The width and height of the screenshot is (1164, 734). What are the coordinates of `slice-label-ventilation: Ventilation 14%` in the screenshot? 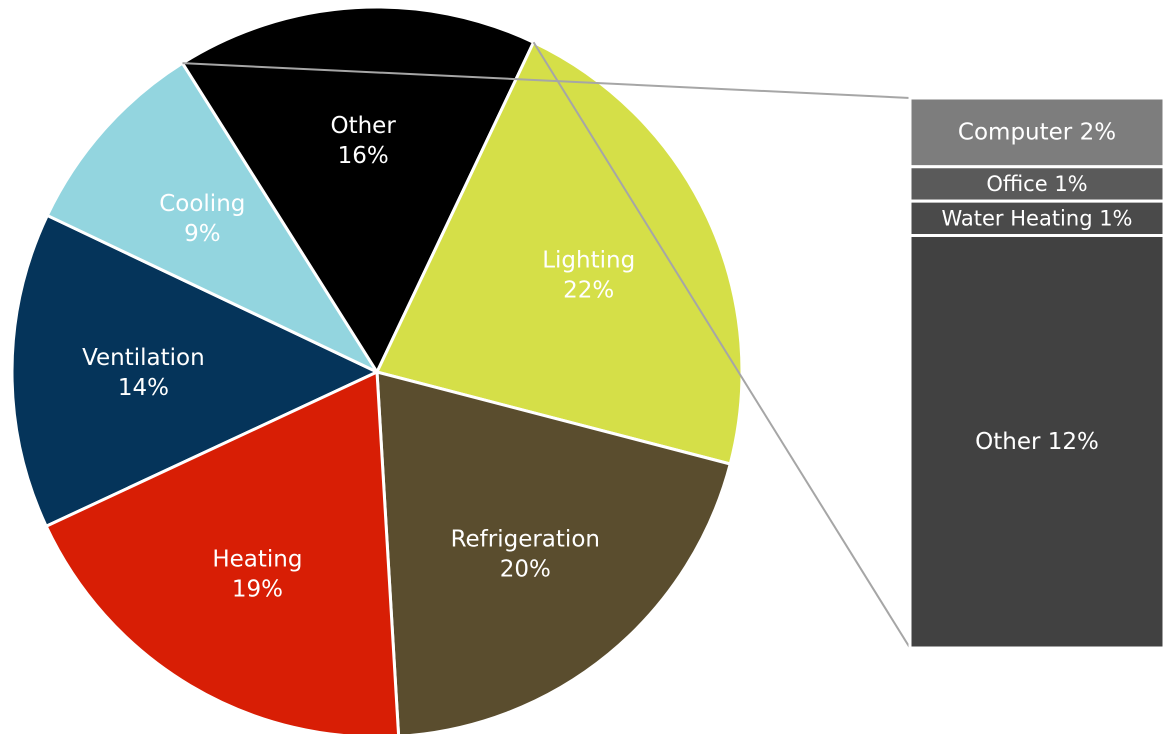 It's located at (143, 373).